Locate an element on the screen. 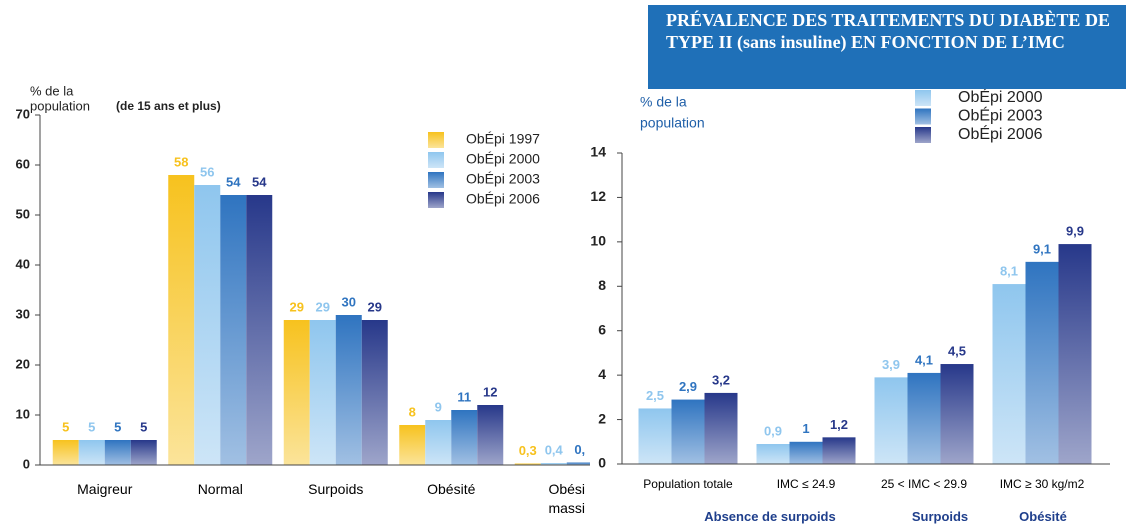 The width and height of the screenshot is (1144, 525). value-label: 3,9 is located at coordinates (891, 364).